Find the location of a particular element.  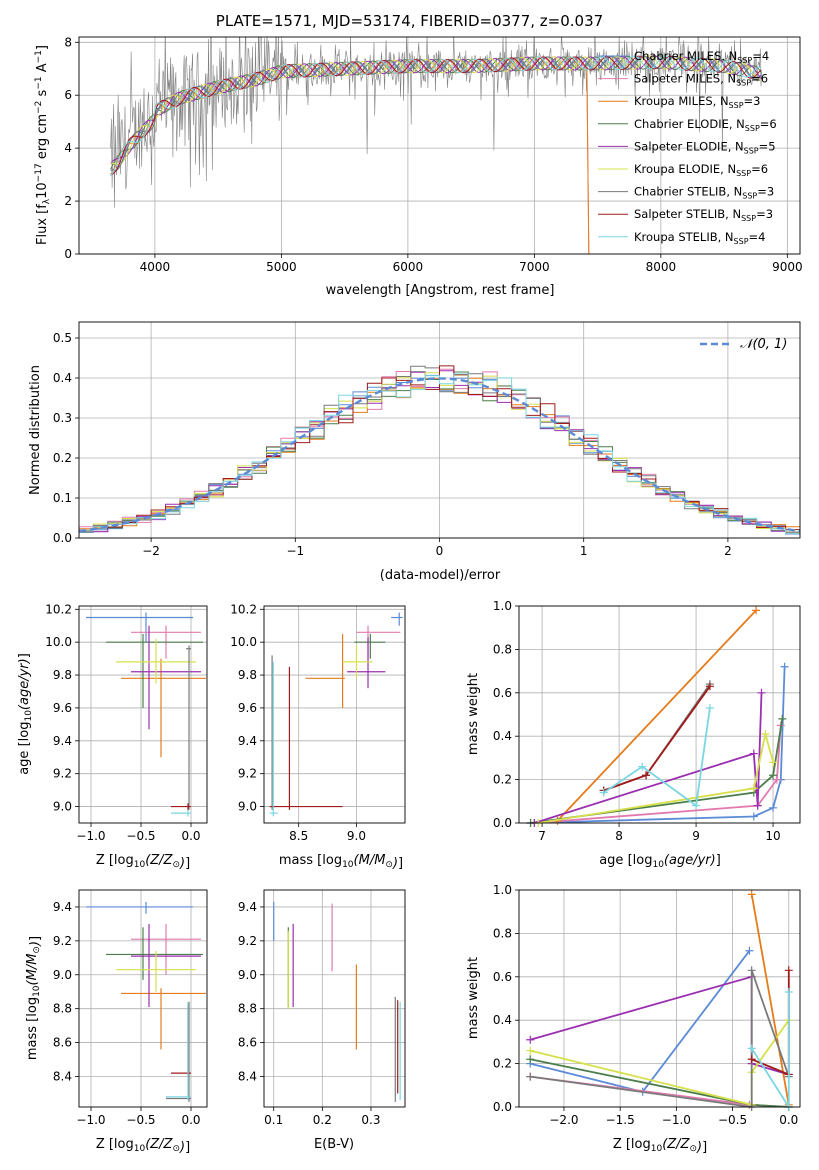

spectrum-xtick-label: 7000 is located at coordinates (534, 267).